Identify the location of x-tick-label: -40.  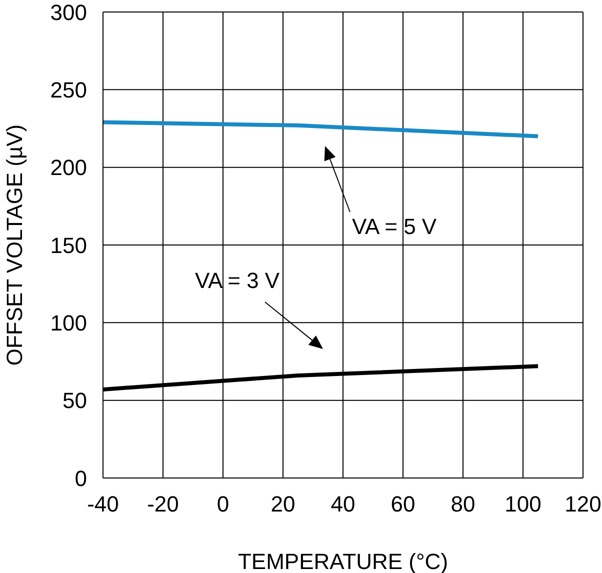
(103, 504).